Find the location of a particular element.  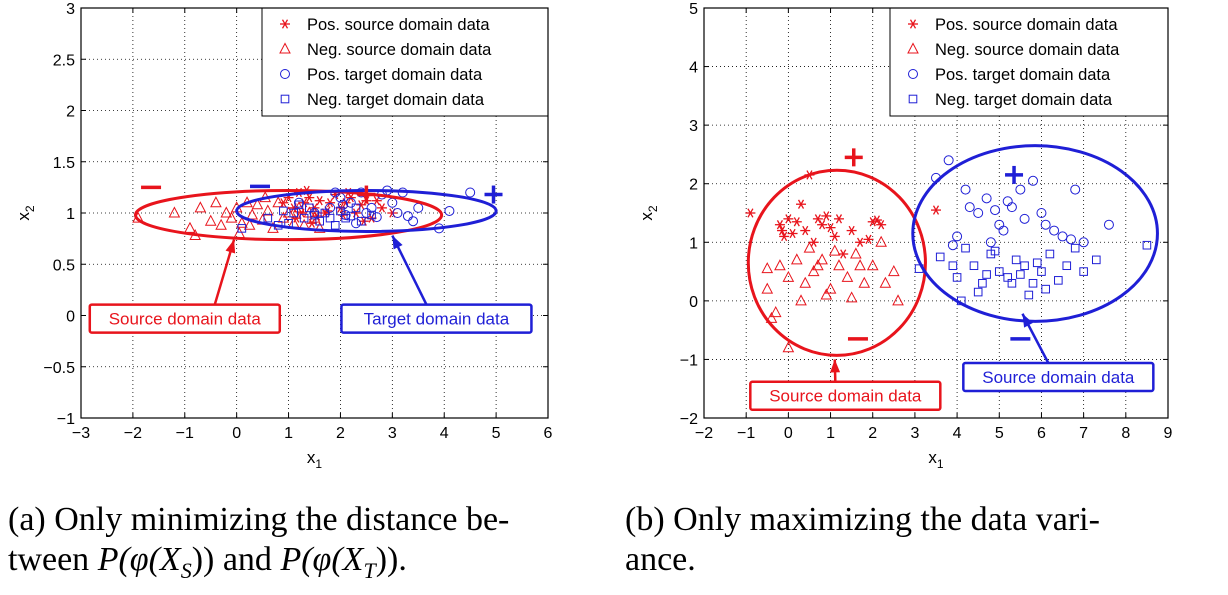

y-tick-label: 1 is located at coordinates (693, 243).